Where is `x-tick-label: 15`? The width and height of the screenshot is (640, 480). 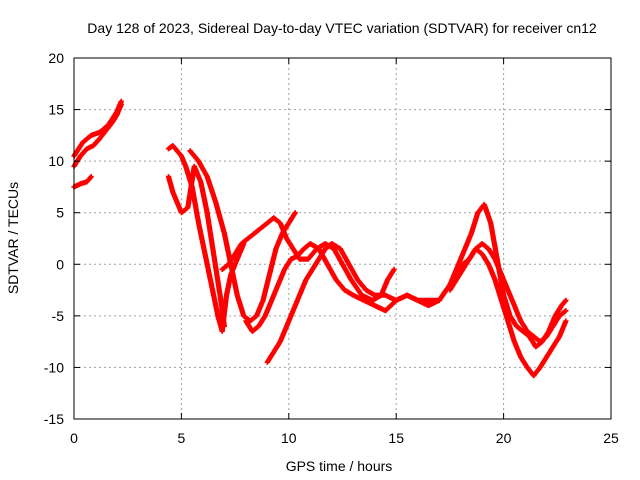 x-tick-label: 15 is located at coordinates (396, 438).